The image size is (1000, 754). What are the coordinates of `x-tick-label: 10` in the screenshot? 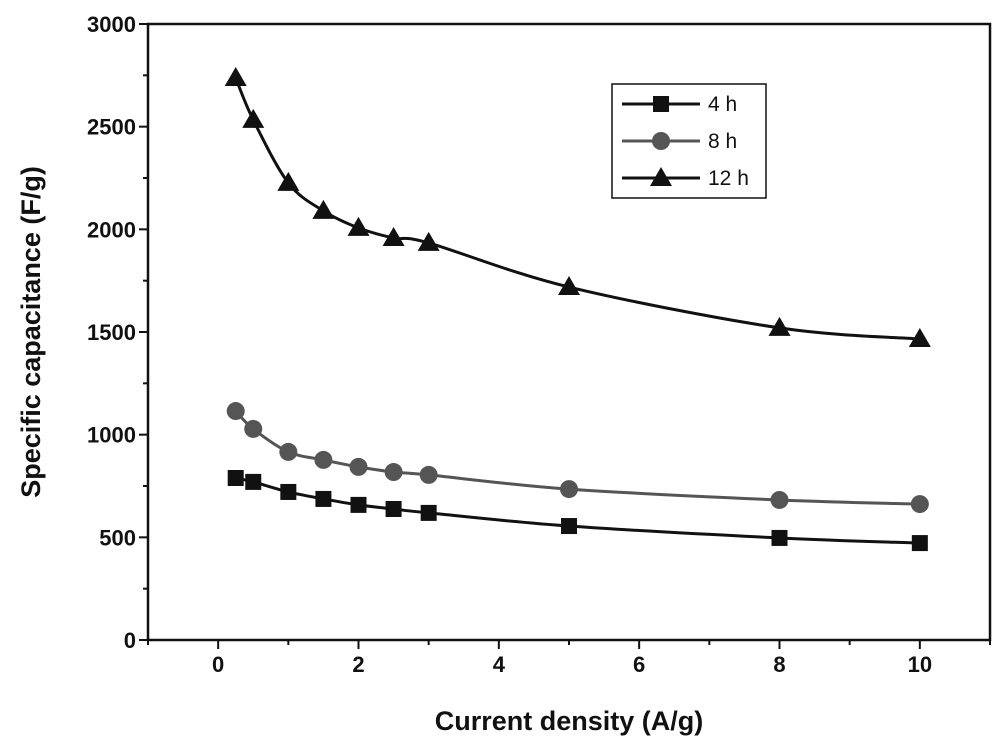 It's located at (920, 664).